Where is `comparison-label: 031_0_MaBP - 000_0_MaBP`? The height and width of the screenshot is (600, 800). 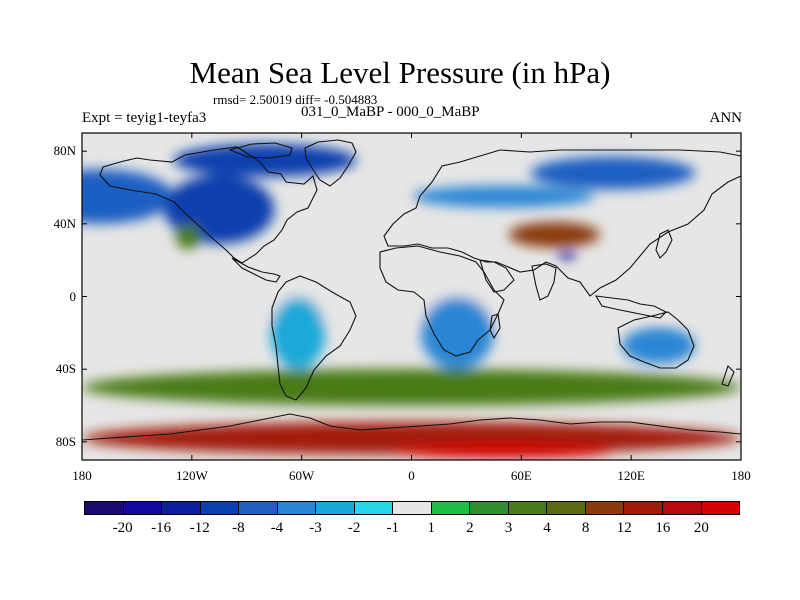
comparison-label: 031_0_MaBP - 000_0_MaBP is located at coordinates (390, 112).